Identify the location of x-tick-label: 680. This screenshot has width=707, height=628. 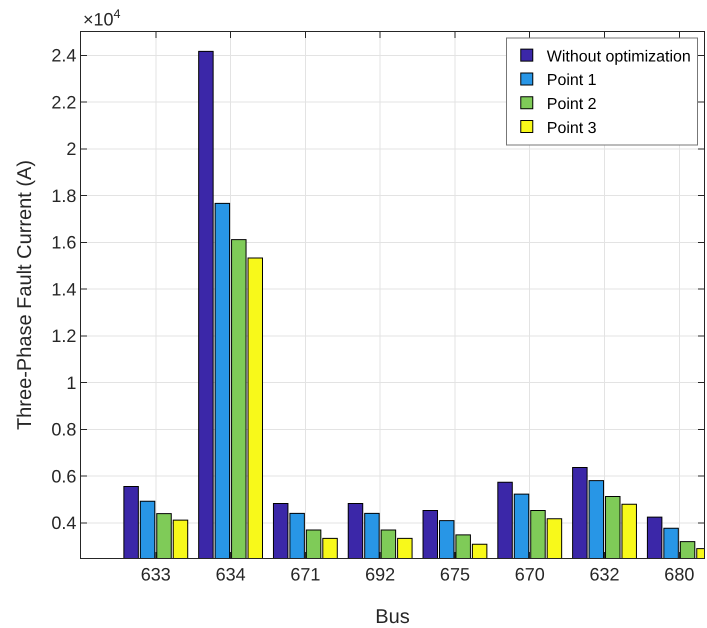
(679, 574).